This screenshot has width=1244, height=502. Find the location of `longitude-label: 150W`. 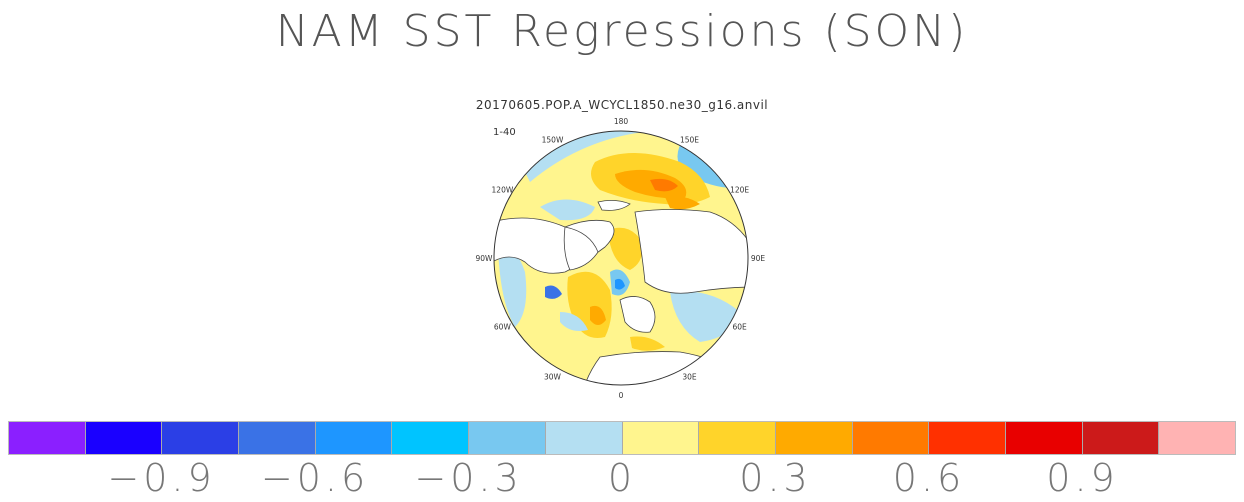

longitude-label: 150W is located at coordinates (553, 139).